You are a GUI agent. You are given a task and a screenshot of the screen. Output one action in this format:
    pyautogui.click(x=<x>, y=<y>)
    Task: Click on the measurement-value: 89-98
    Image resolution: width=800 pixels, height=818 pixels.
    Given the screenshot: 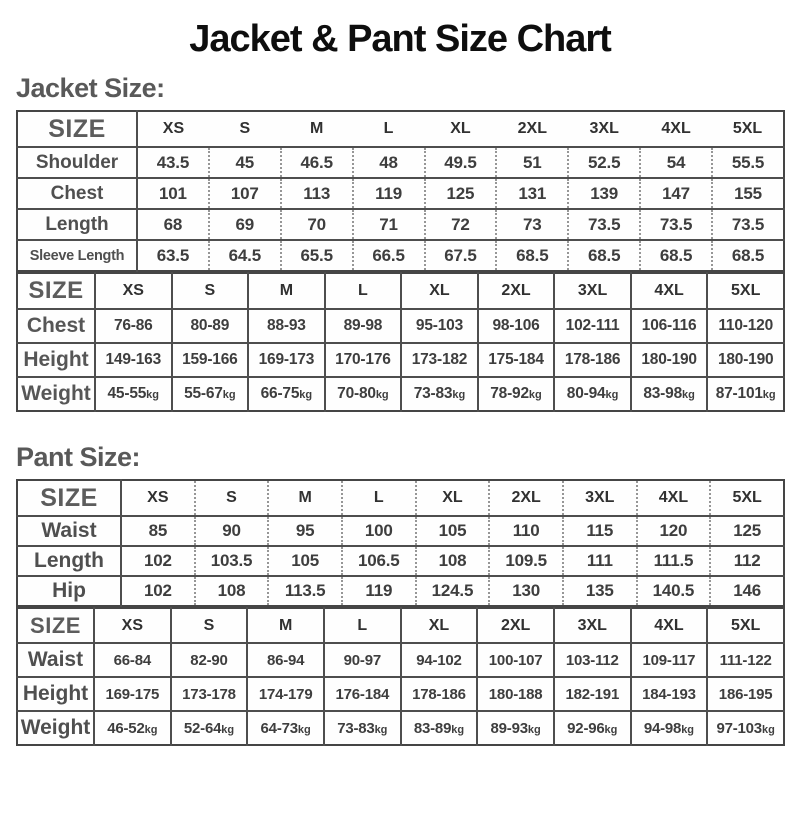 What is the action you would take?
    pyautogui.click(x=362, y=325)
    